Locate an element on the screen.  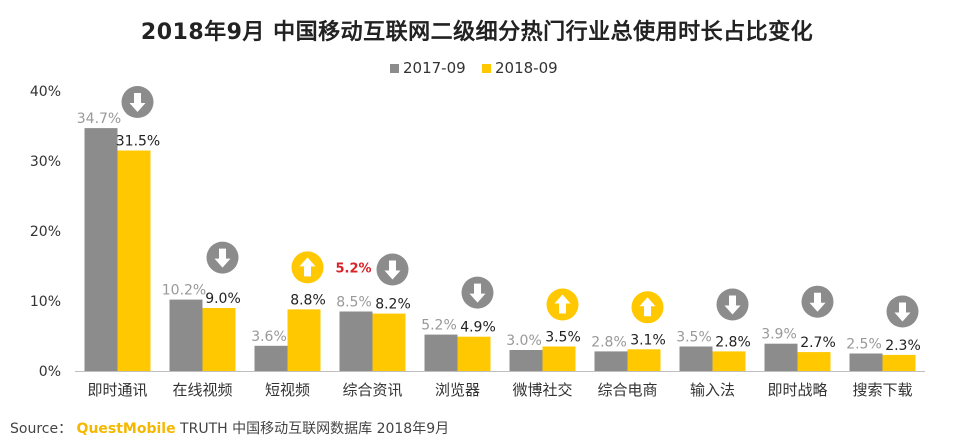
value-label-2018: 2.3% is located at coordinates (903, 346).